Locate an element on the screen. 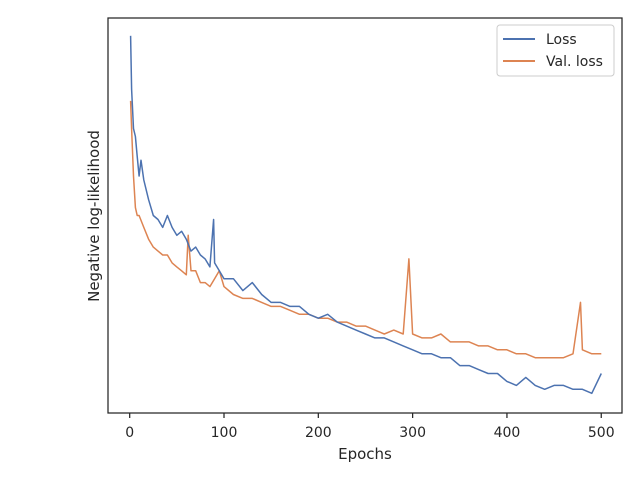  x-tick-label: 200 is located at coordinates (318, 433).